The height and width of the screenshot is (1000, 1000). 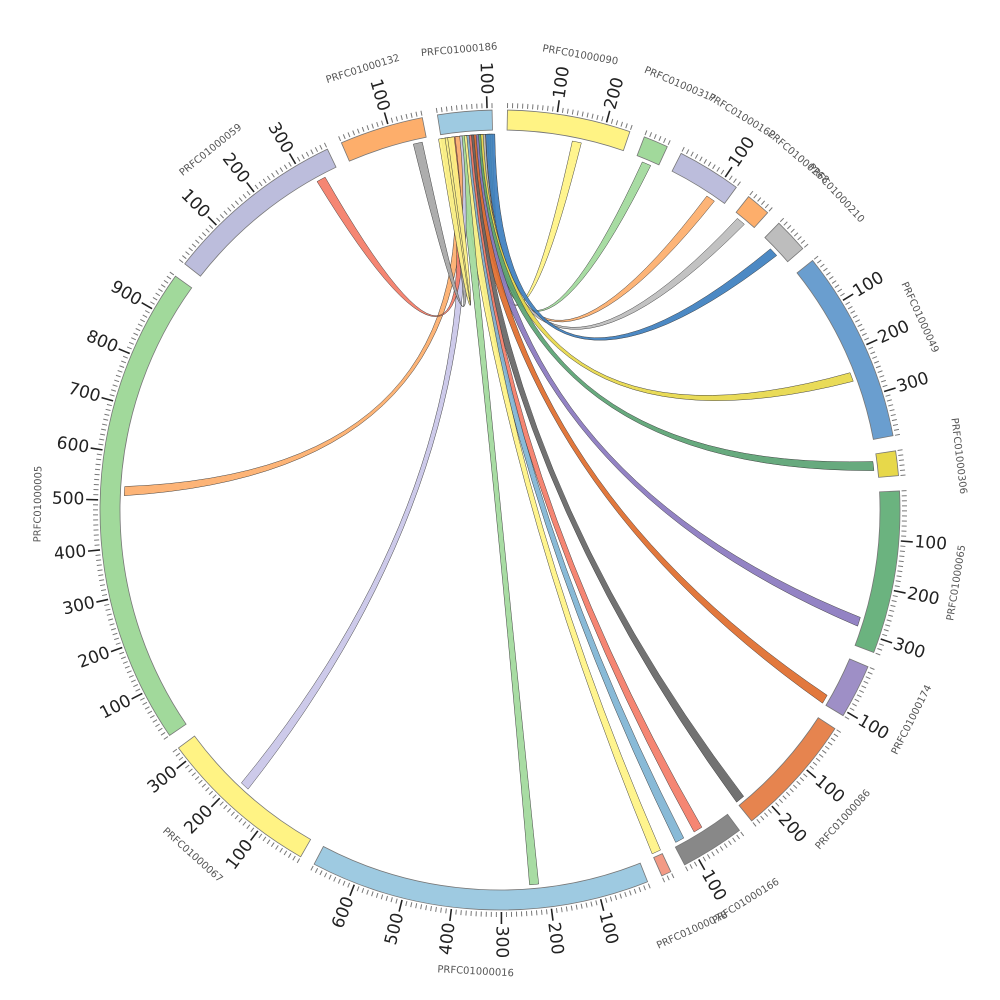 What do you see at coordinates (877, 572) in the screenshot?
I see `ideogram-prfc01000065` at bounding box center [877, 572].